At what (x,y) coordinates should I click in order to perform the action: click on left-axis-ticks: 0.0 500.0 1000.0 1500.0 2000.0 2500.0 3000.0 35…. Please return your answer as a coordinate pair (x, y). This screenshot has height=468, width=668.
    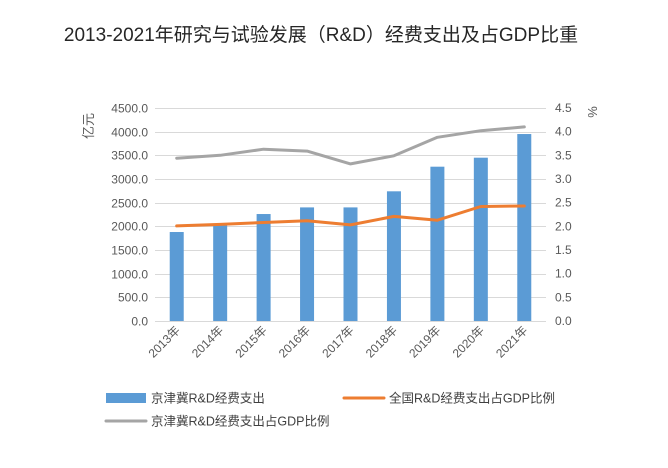
    Looking at the image, I should click on (129, 215).